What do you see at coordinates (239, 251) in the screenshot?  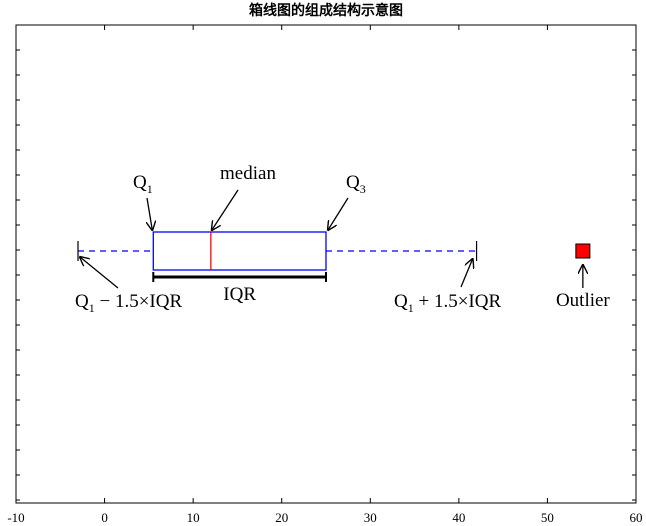 I see `iqr-box` at bounding box center [239, 251].